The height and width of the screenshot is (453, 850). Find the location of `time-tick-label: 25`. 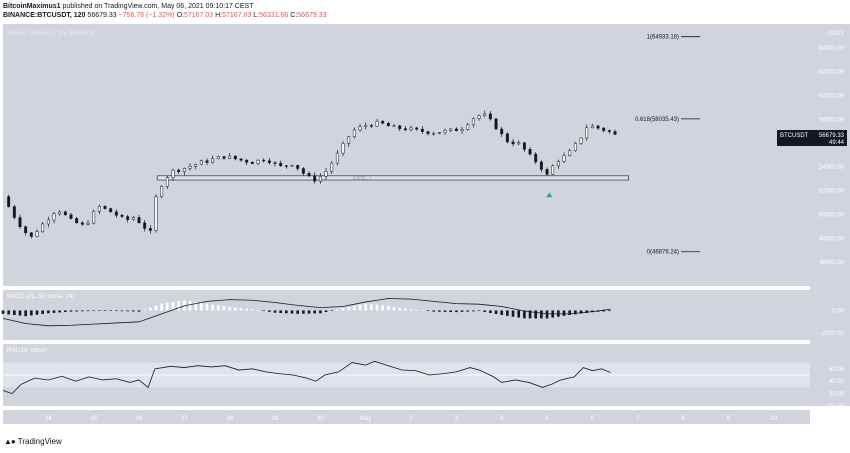

time-tick-label: 25 is located at coordinates (93, 419).